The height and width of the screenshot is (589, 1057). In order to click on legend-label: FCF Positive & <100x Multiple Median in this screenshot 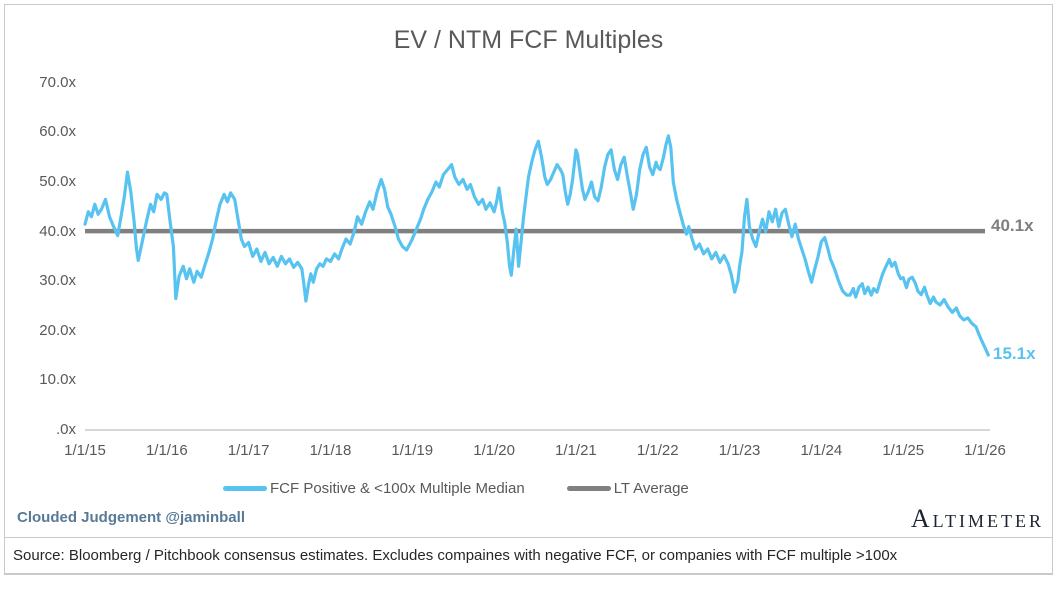, I will do `click(397, 488)`.